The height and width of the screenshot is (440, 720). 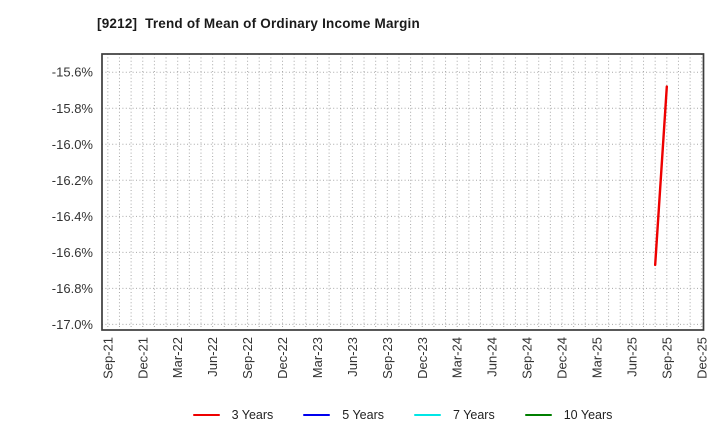 I want to click on legend-item-3-years: 3 Years, so click(x=233, y=415).